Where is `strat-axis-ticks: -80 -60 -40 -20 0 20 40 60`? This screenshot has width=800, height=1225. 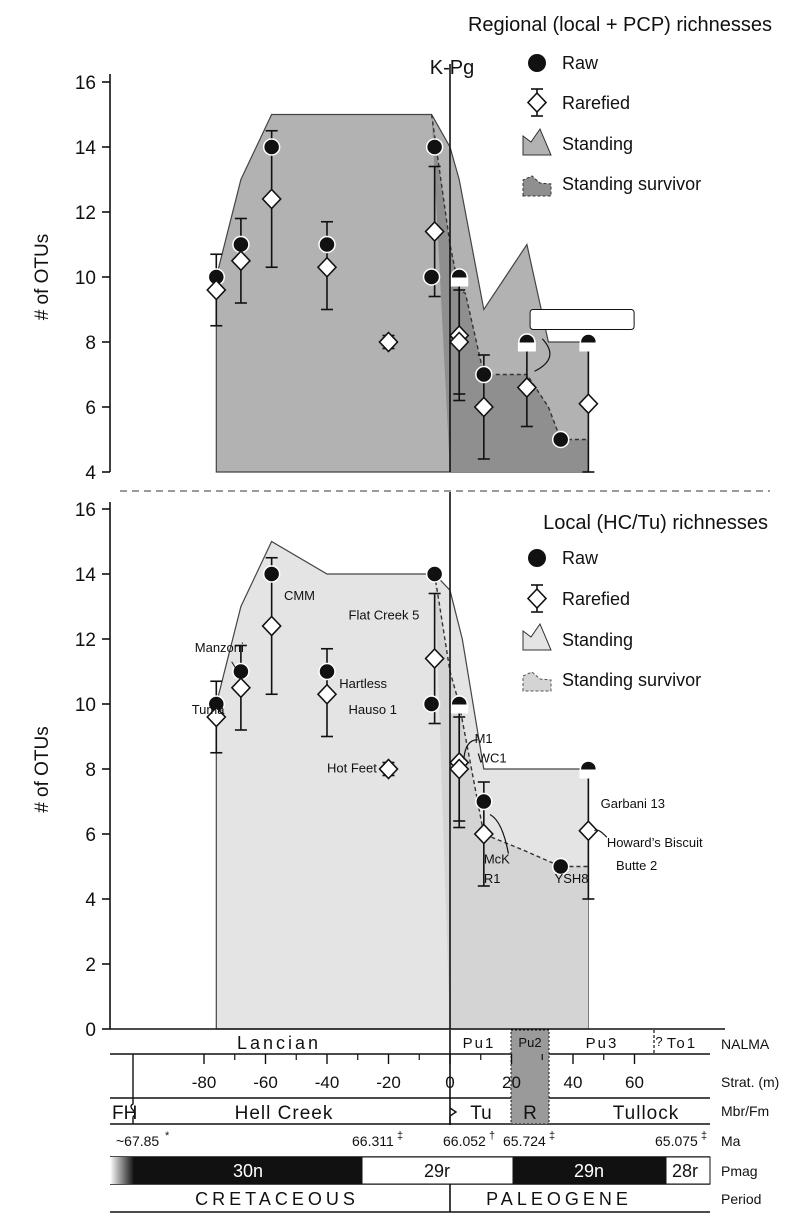
strat-axis-ticks: -80 -60 -40 -20 0 20 40 60 is located at coordinates (418, 1073).